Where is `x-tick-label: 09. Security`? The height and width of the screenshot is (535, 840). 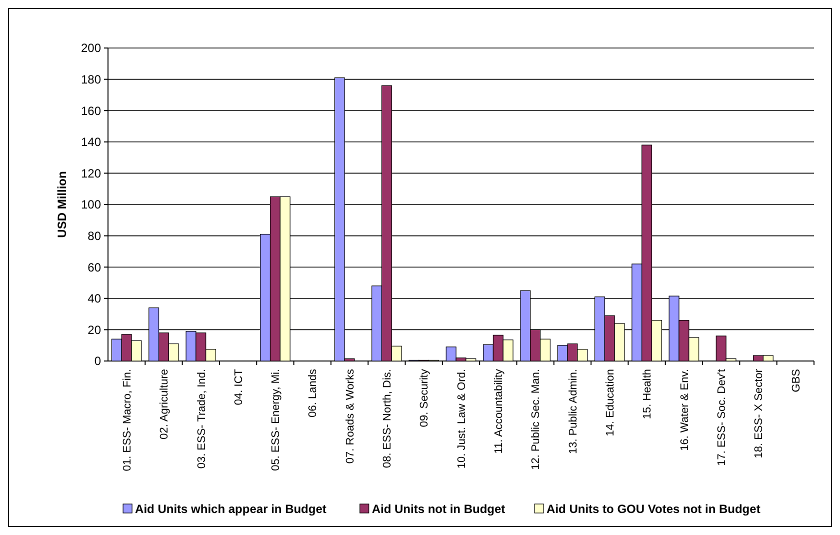
x-tick-label: 09. Security is located at coordinates (424, 398).